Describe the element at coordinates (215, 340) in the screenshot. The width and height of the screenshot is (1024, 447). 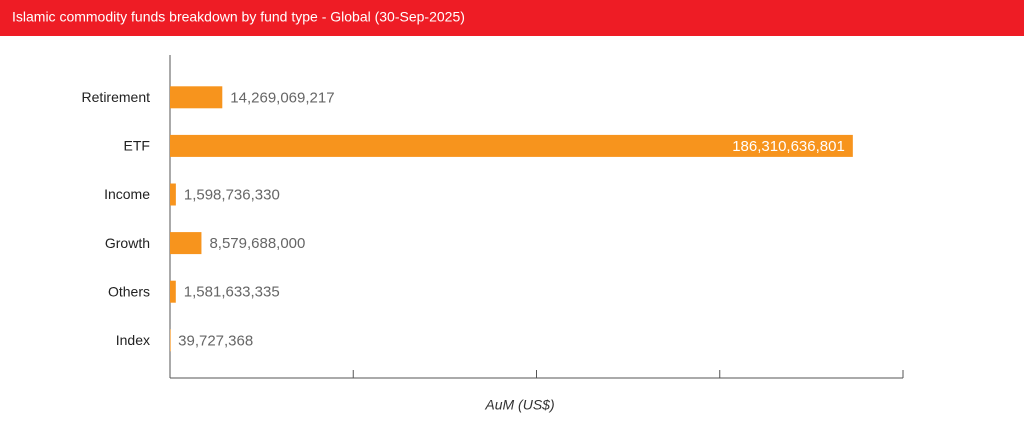
I see `value-label: 39,727,368` at that location.